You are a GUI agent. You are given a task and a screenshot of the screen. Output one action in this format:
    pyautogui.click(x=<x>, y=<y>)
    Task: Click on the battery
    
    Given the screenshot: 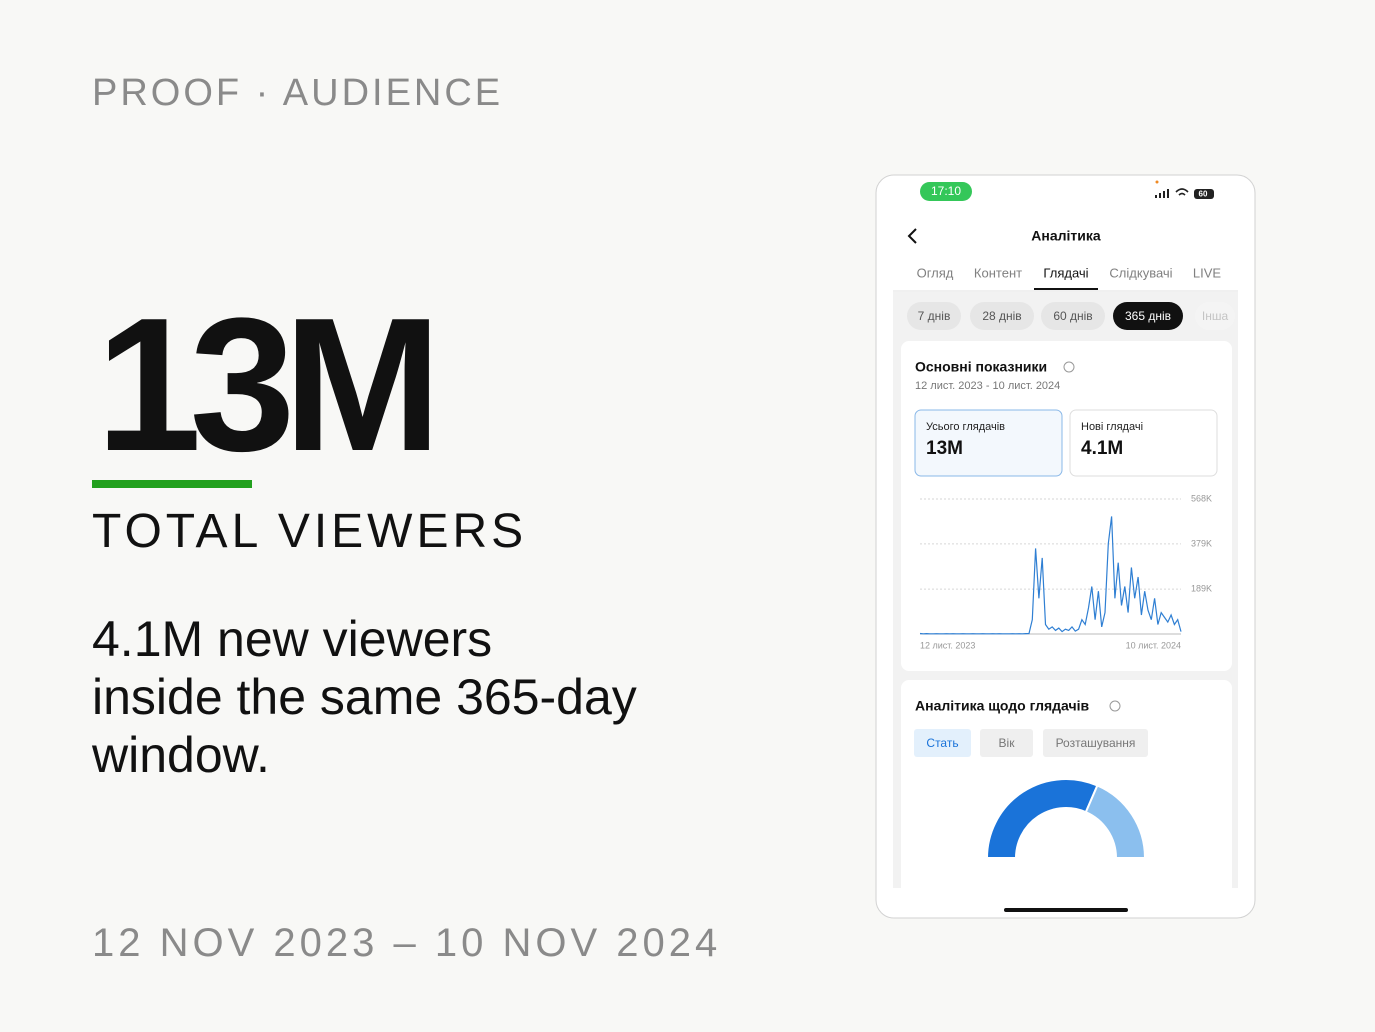 What is the action you would take?
    pyautogui.click(x=1204, y=194)
    